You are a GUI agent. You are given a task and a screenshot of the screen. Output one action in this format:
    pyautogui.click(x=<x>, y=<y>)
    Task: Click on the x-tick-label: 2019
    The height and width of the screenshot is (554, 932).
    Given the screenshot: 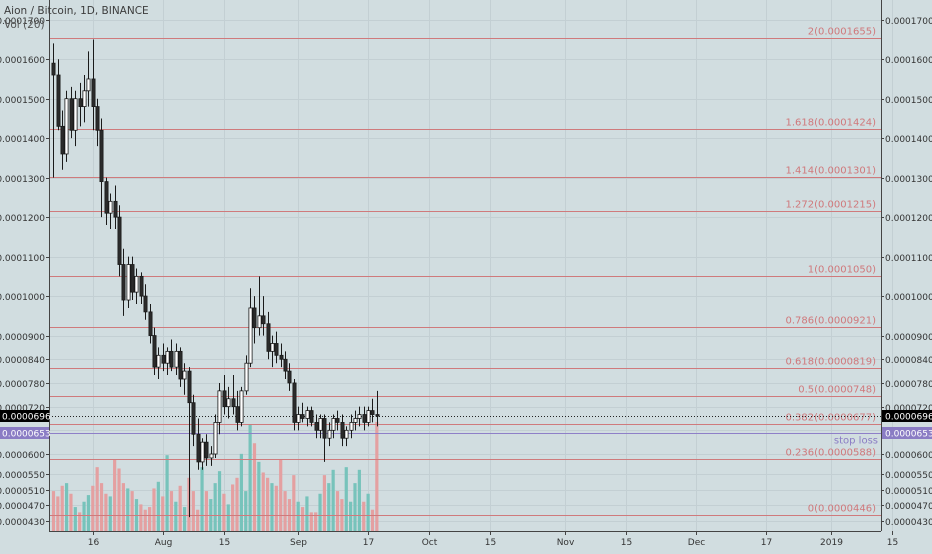 What is the action you would take?
    pyautogui.click(x=831, y=543)
    